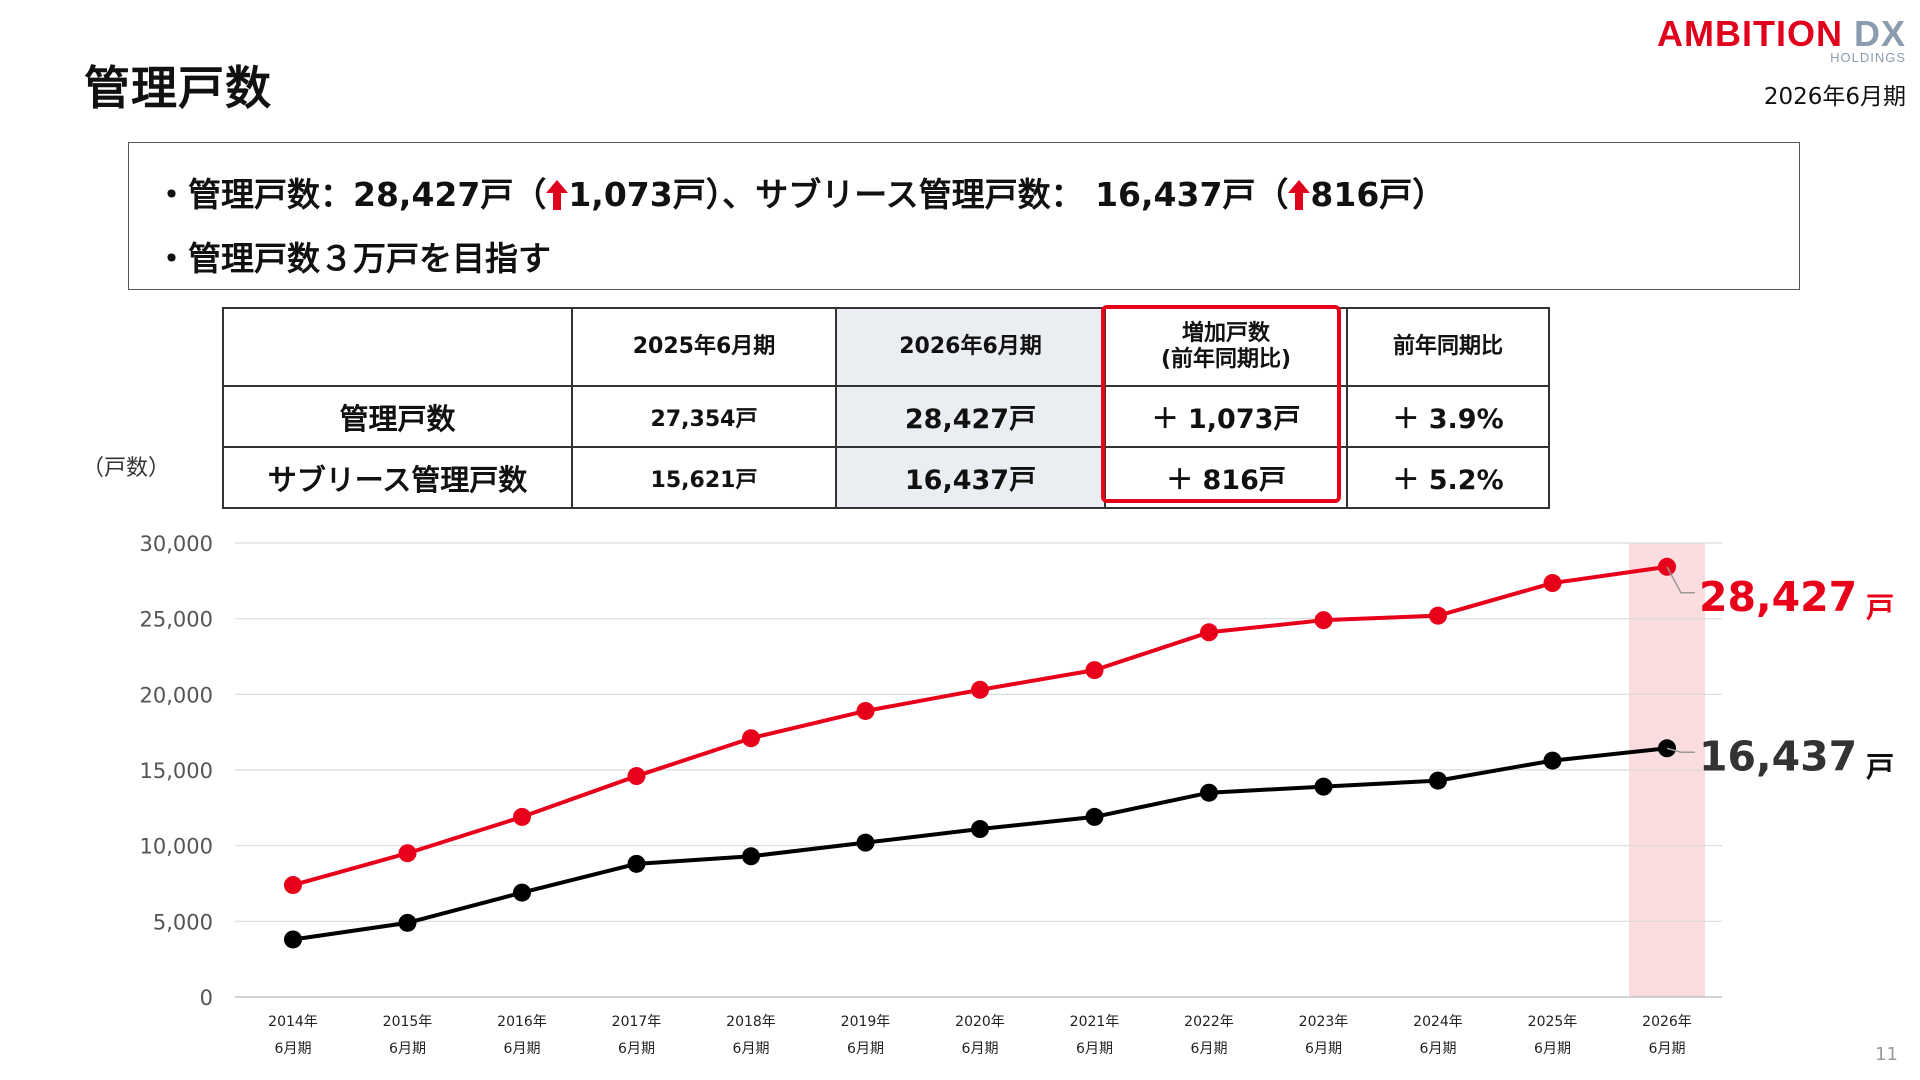 This screenshot has width=1920, height=1080. I want to click on cell-ratio: ＋ 3.9%, so click(1448, 416).